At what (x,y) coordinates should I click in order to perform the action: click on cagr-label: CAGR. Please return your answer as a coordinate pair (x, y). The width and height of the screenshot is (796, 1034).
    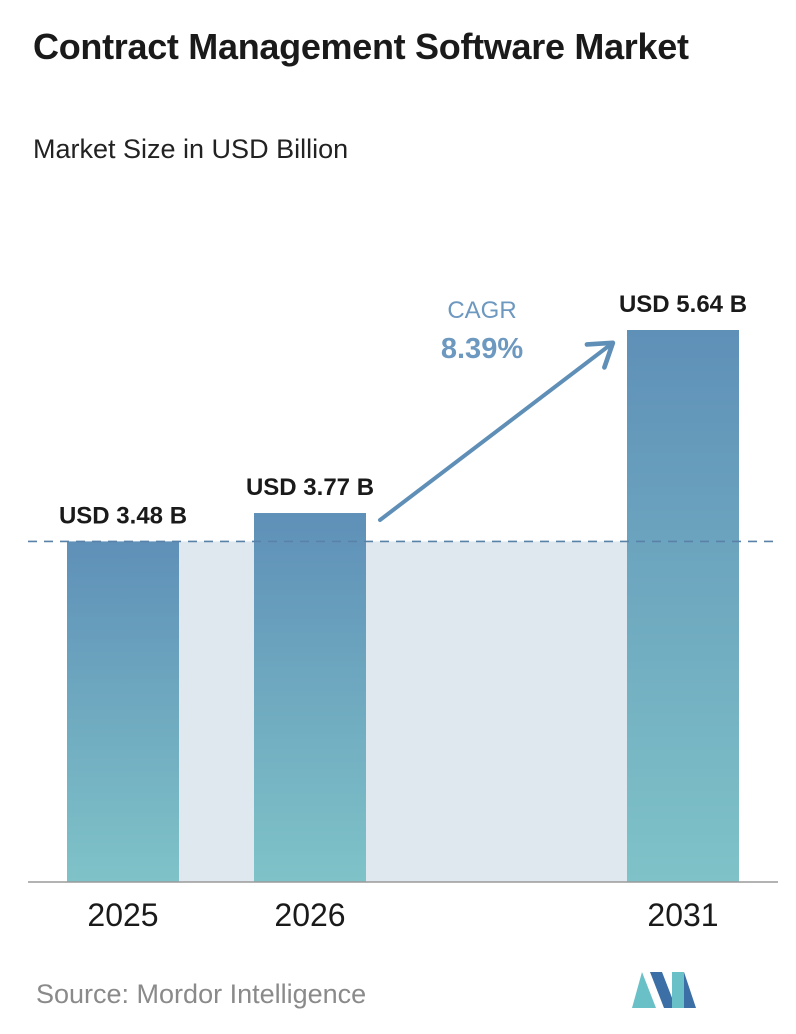
    Looking at the image, I should click on (481, 310).